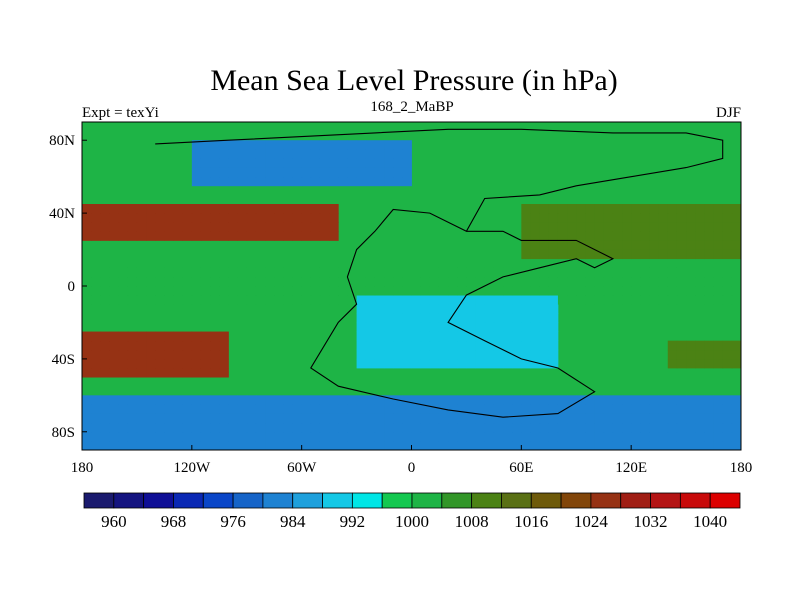 The width and height of the screenshot is (800, 600). I want to click on colorbar-box, so click(129, 500).